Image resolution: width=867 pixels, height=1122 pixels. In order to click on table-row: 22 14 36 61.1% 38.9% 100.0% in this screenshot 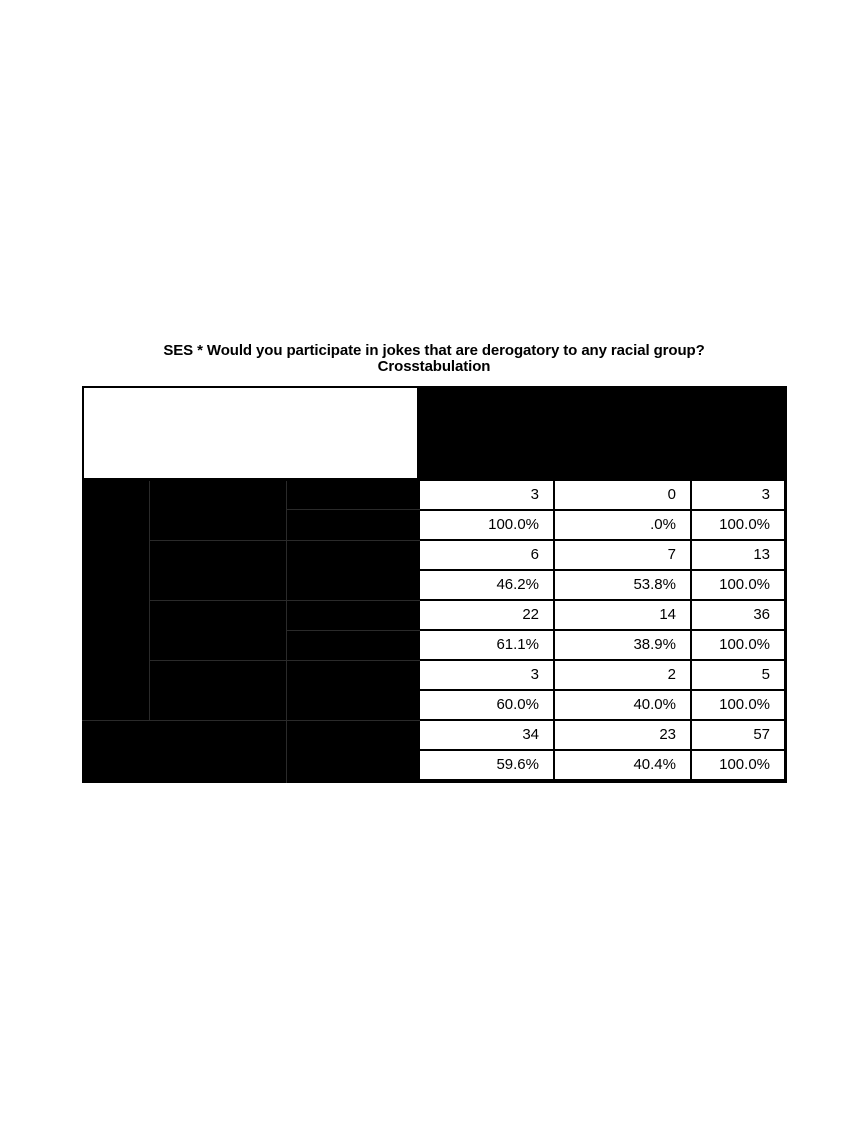, I will do `click(602, 631)`.